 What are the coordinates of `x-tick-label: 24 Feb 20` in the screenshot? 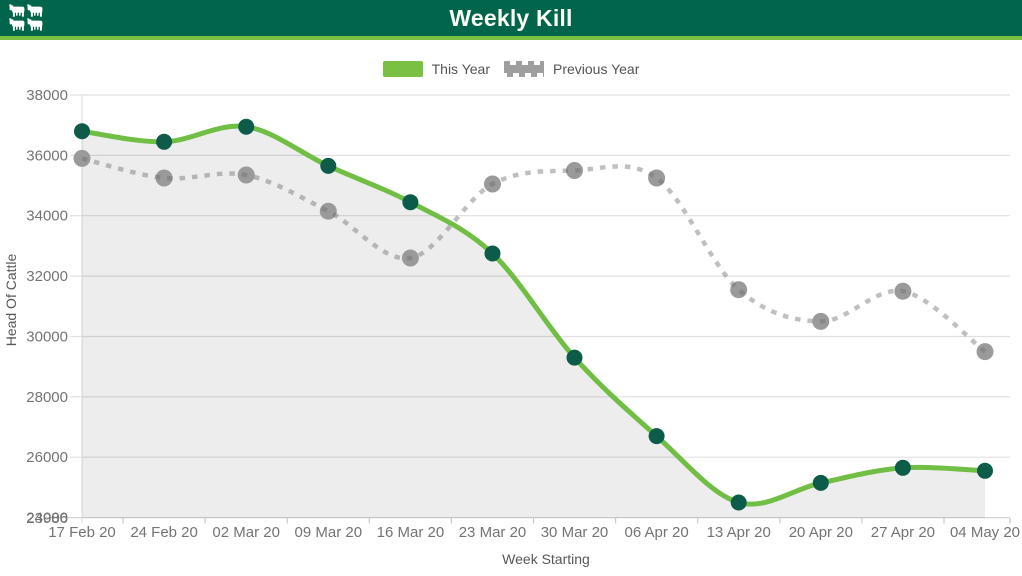 It's located at (164, 532).